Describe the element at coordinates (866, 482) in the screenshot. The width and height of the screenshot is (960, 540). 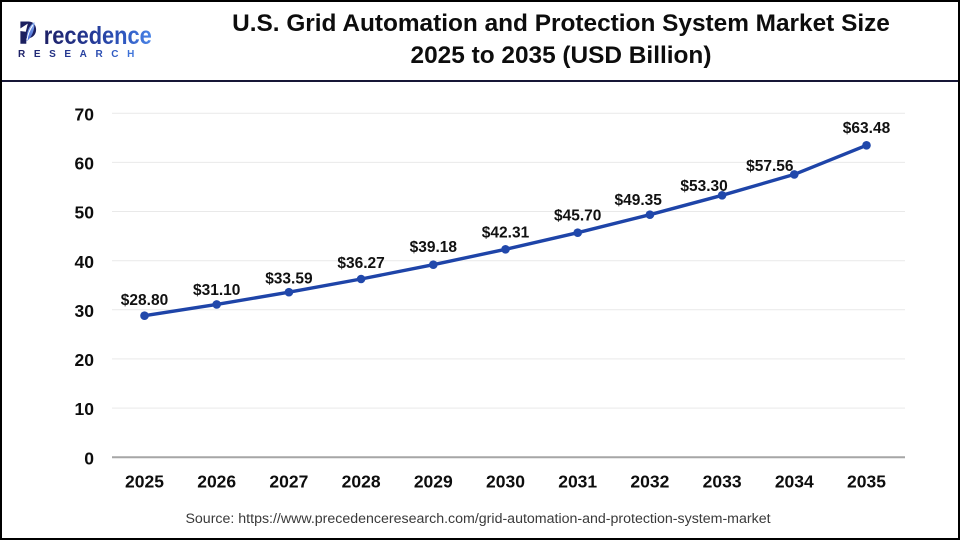
I see `svg-text: 2035` at that location.